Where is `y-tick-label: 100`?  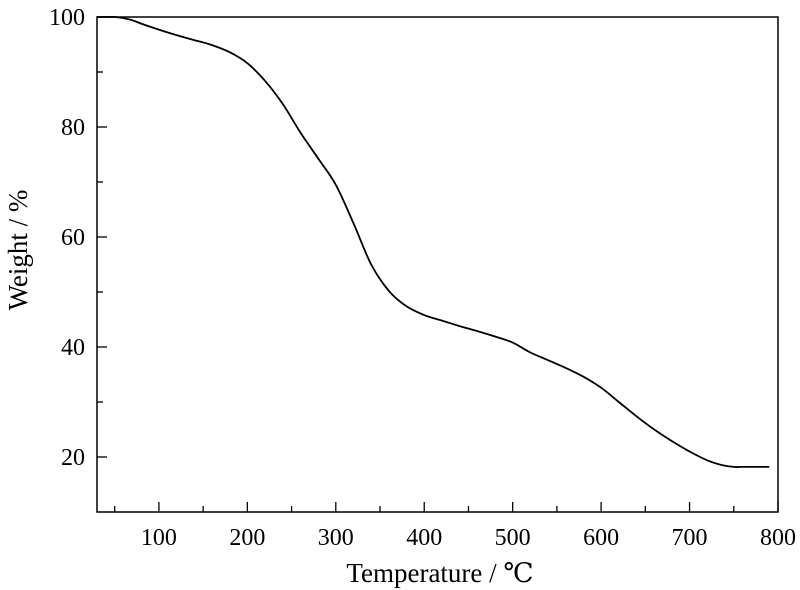 y-tick-label: 100 is located at coordinates (67, 18).